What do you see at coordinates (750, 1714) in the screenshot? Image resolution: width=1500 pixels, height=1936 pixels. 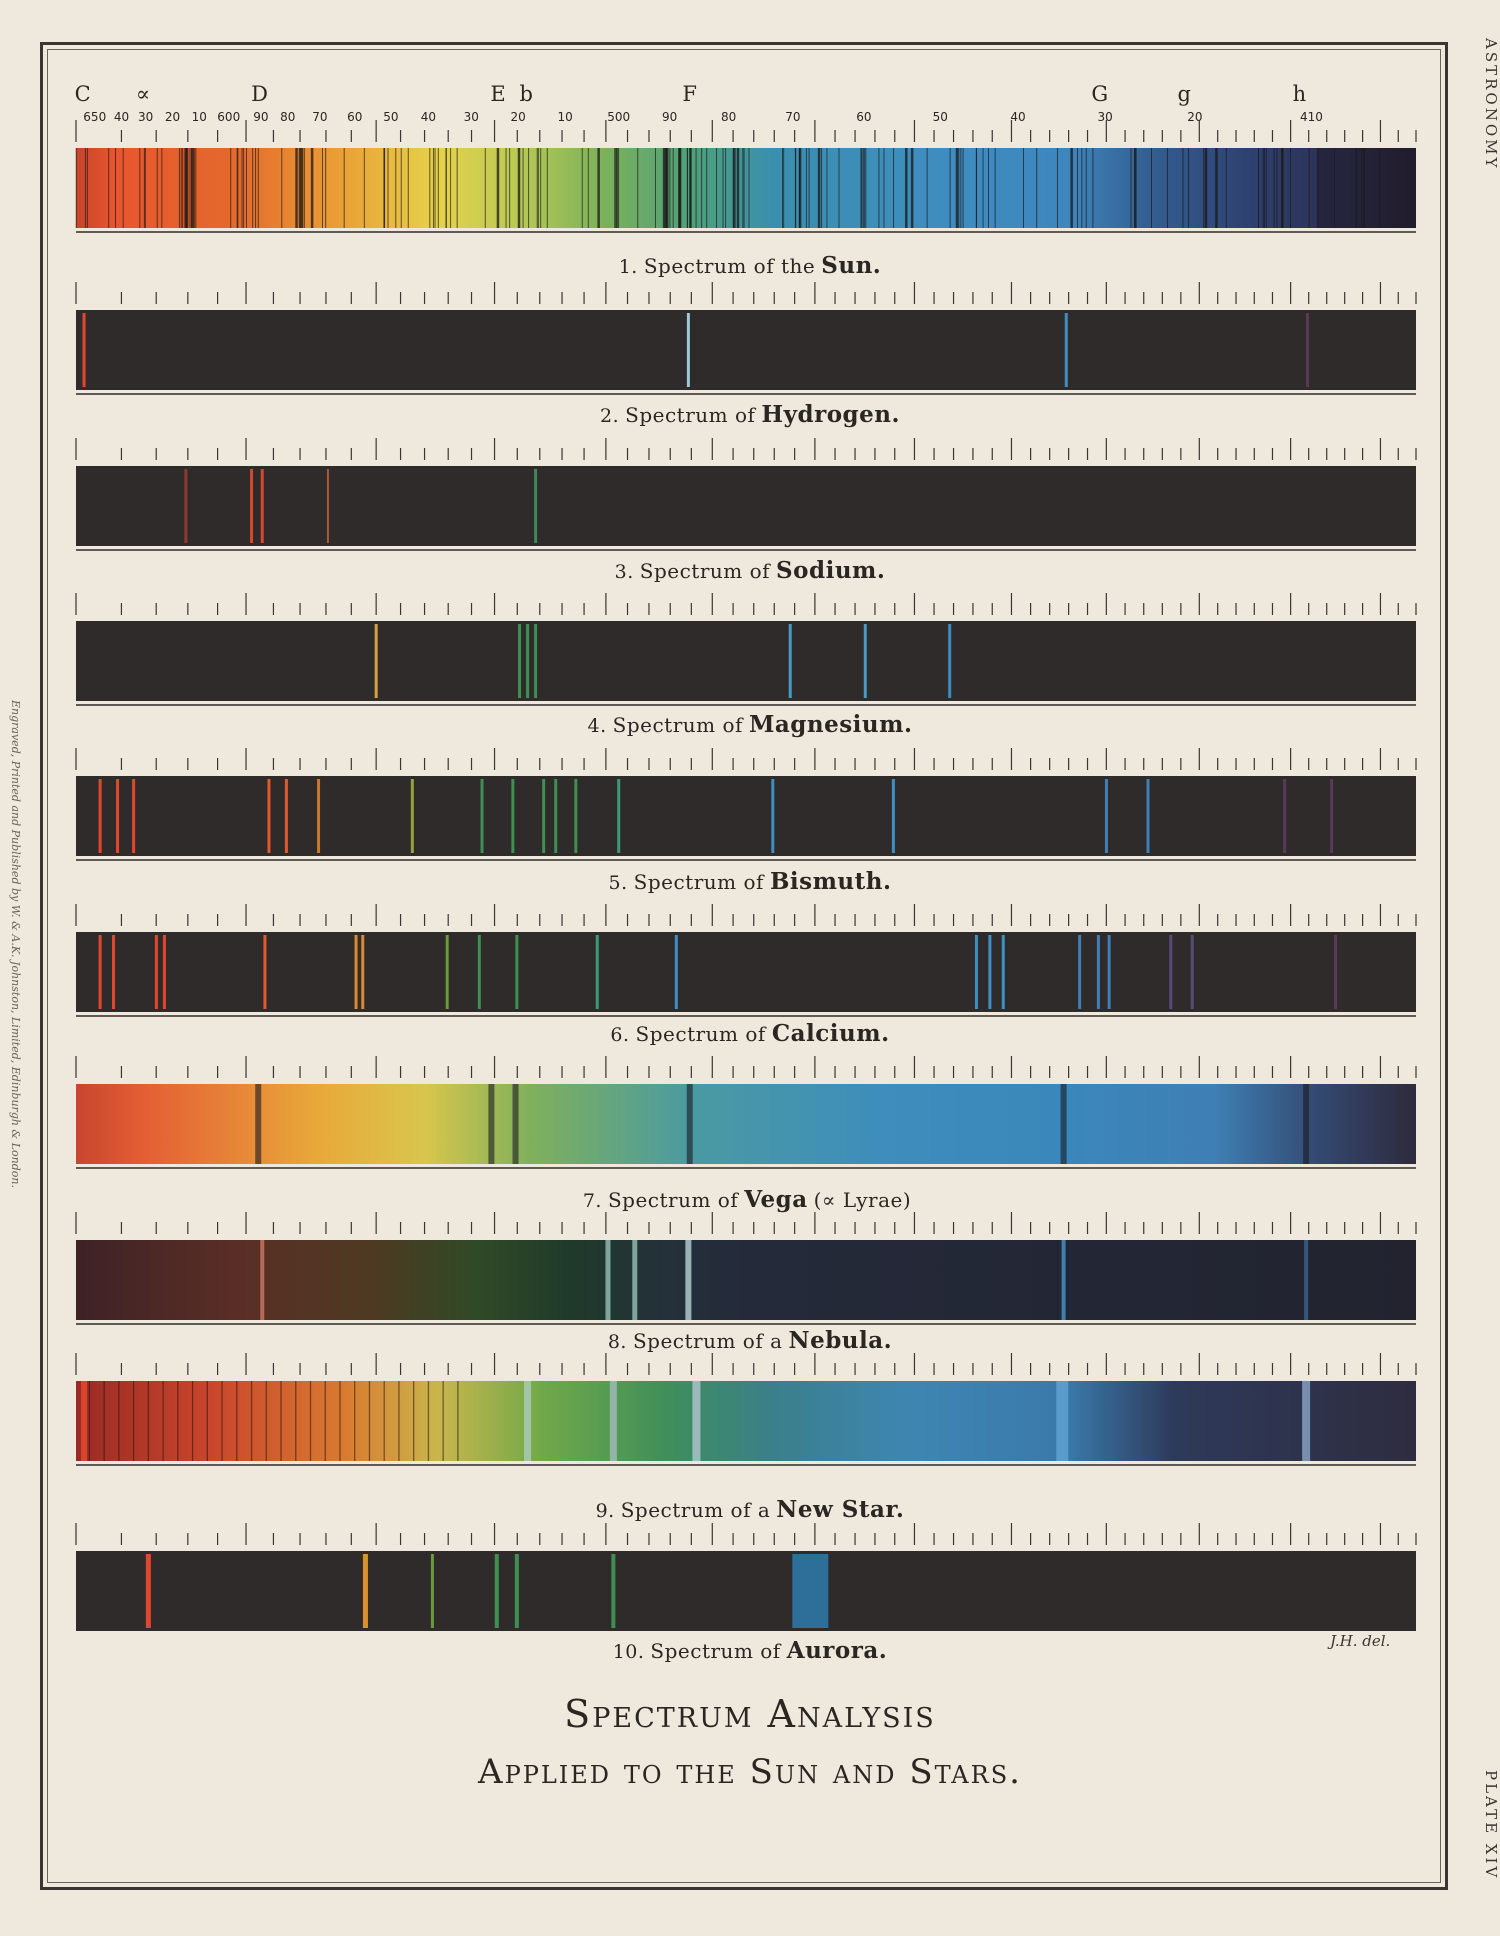 I see `plate-title: Spectrum Analysis` at bounding box center [750, 1714].